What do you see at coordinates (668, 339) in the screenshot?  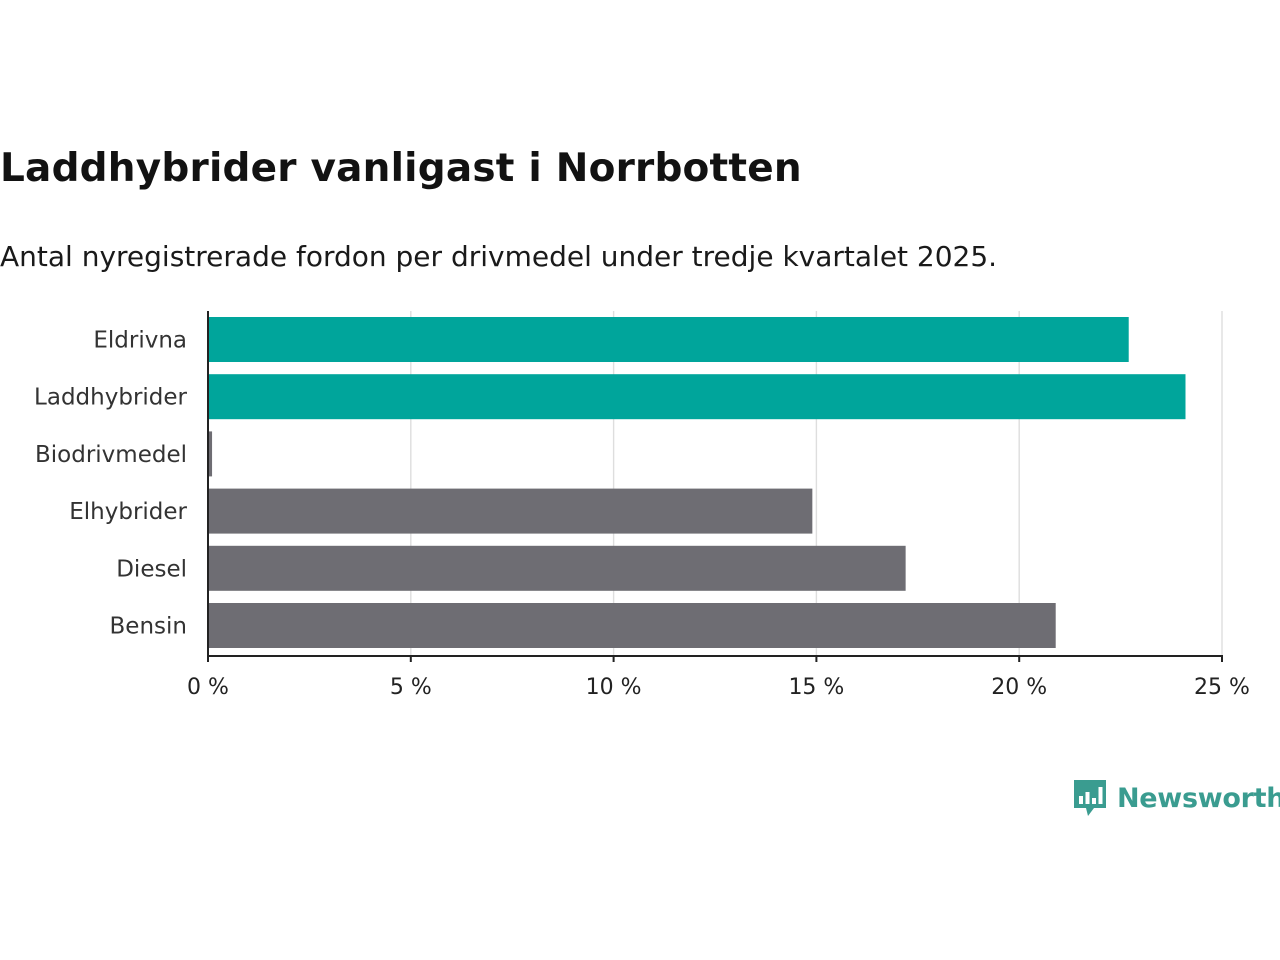 I see `bar-eldrivna` at bounding box center [668, 339].